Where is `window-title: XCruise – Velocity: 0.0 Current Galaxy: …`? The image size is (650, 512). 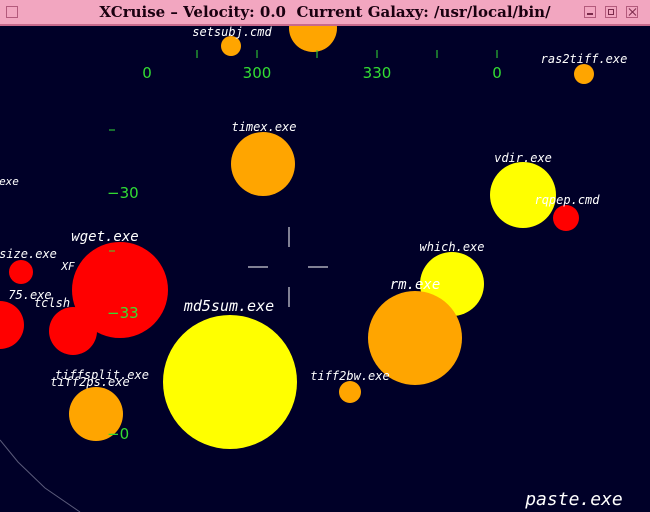 window-title: XCruise – Velocity: 0.0 Current Galaxy: … is located at coordinates (325, 12).